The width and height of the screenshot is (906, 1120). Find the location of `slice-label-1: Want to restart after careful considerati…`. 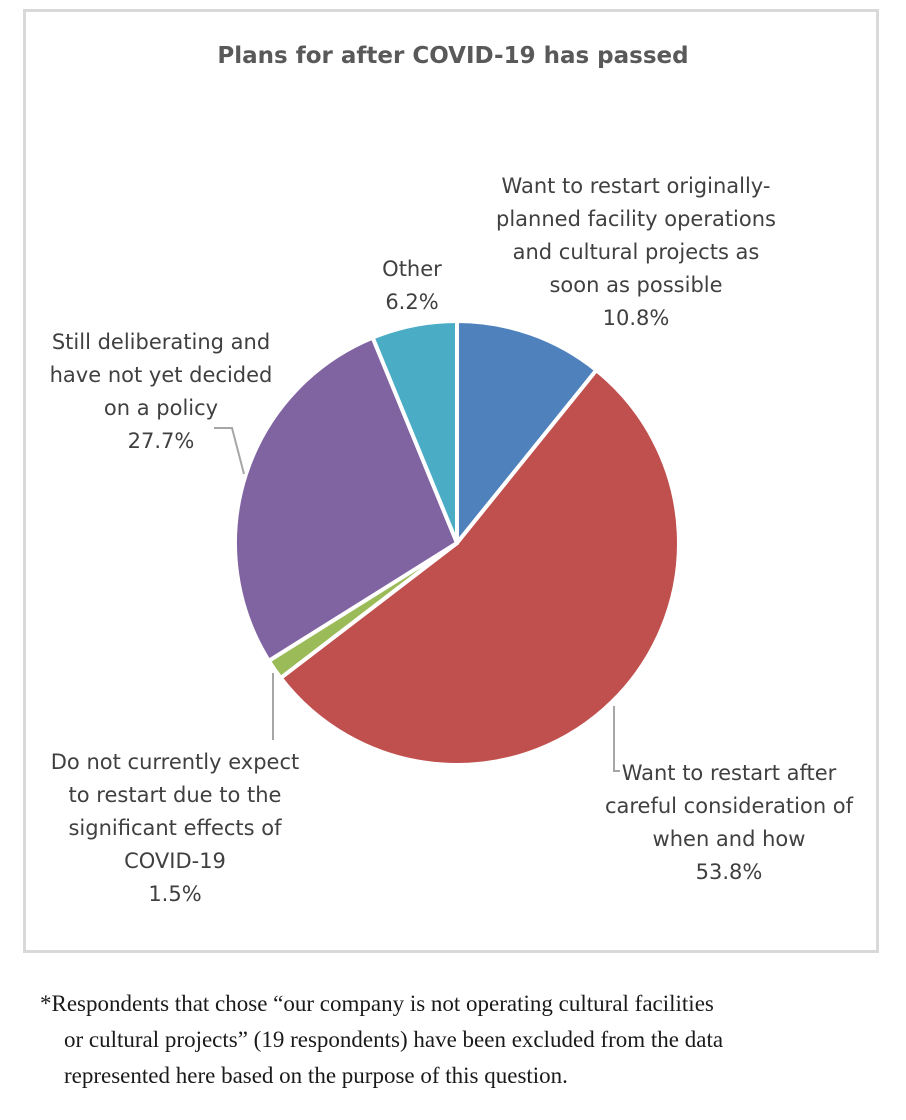

slice-label-1: Want to restart after careful considerati… is located at coordinates (729, 822).